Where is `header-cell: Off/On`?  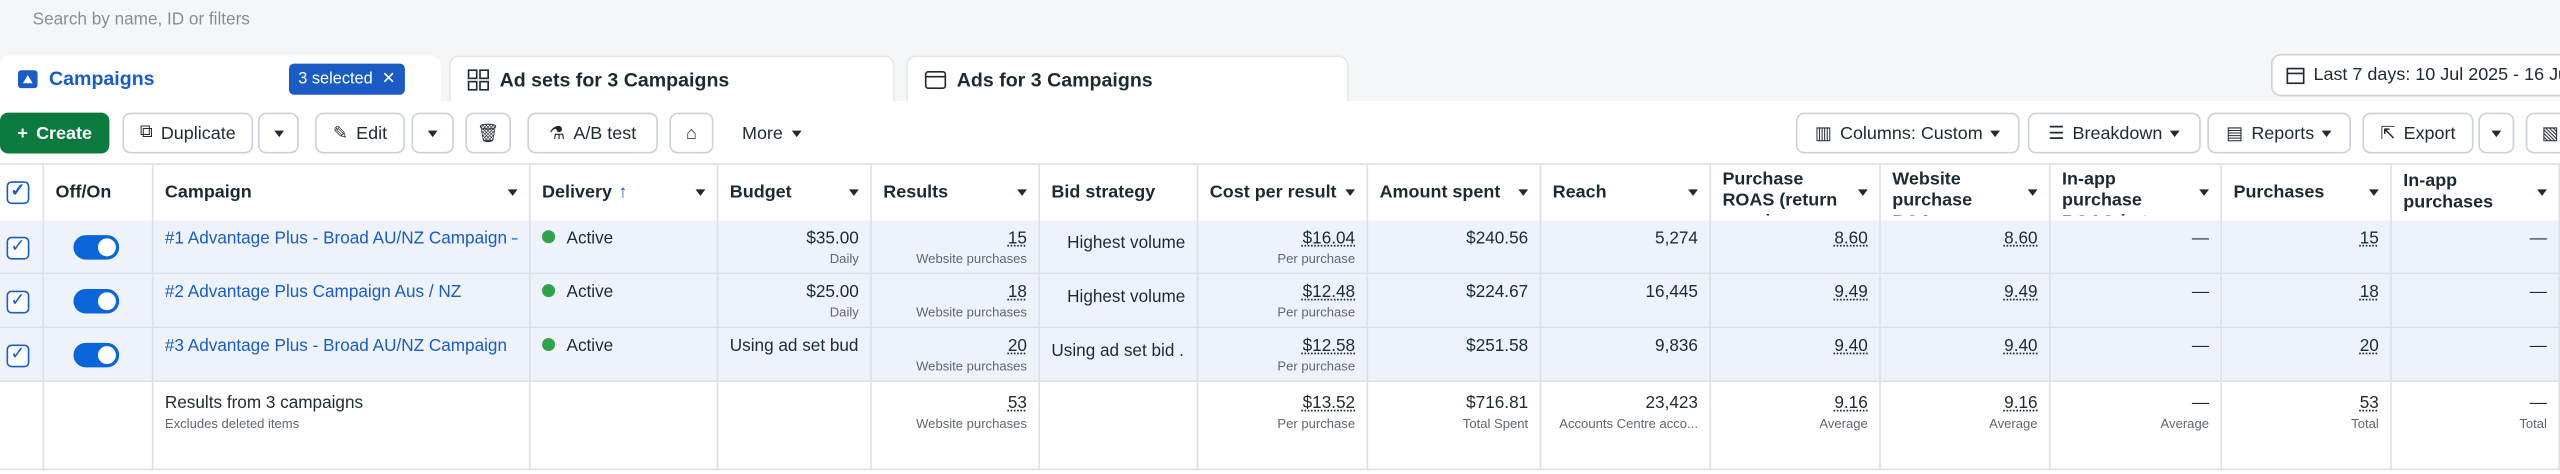 header-cell: Off/On is located at coordinates (98, 193).